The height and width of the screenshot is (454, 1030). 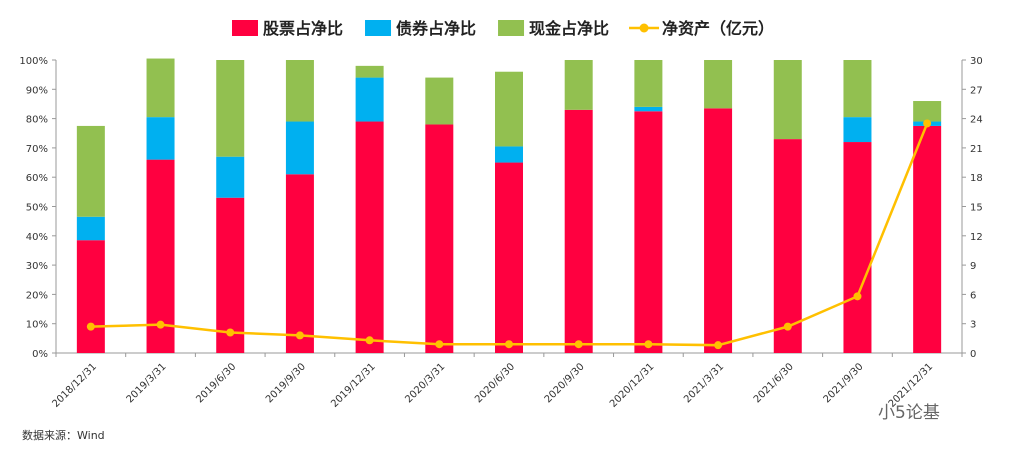 I want to click on x-tick-label: 2020/6/30, so click(x=495, y=383).